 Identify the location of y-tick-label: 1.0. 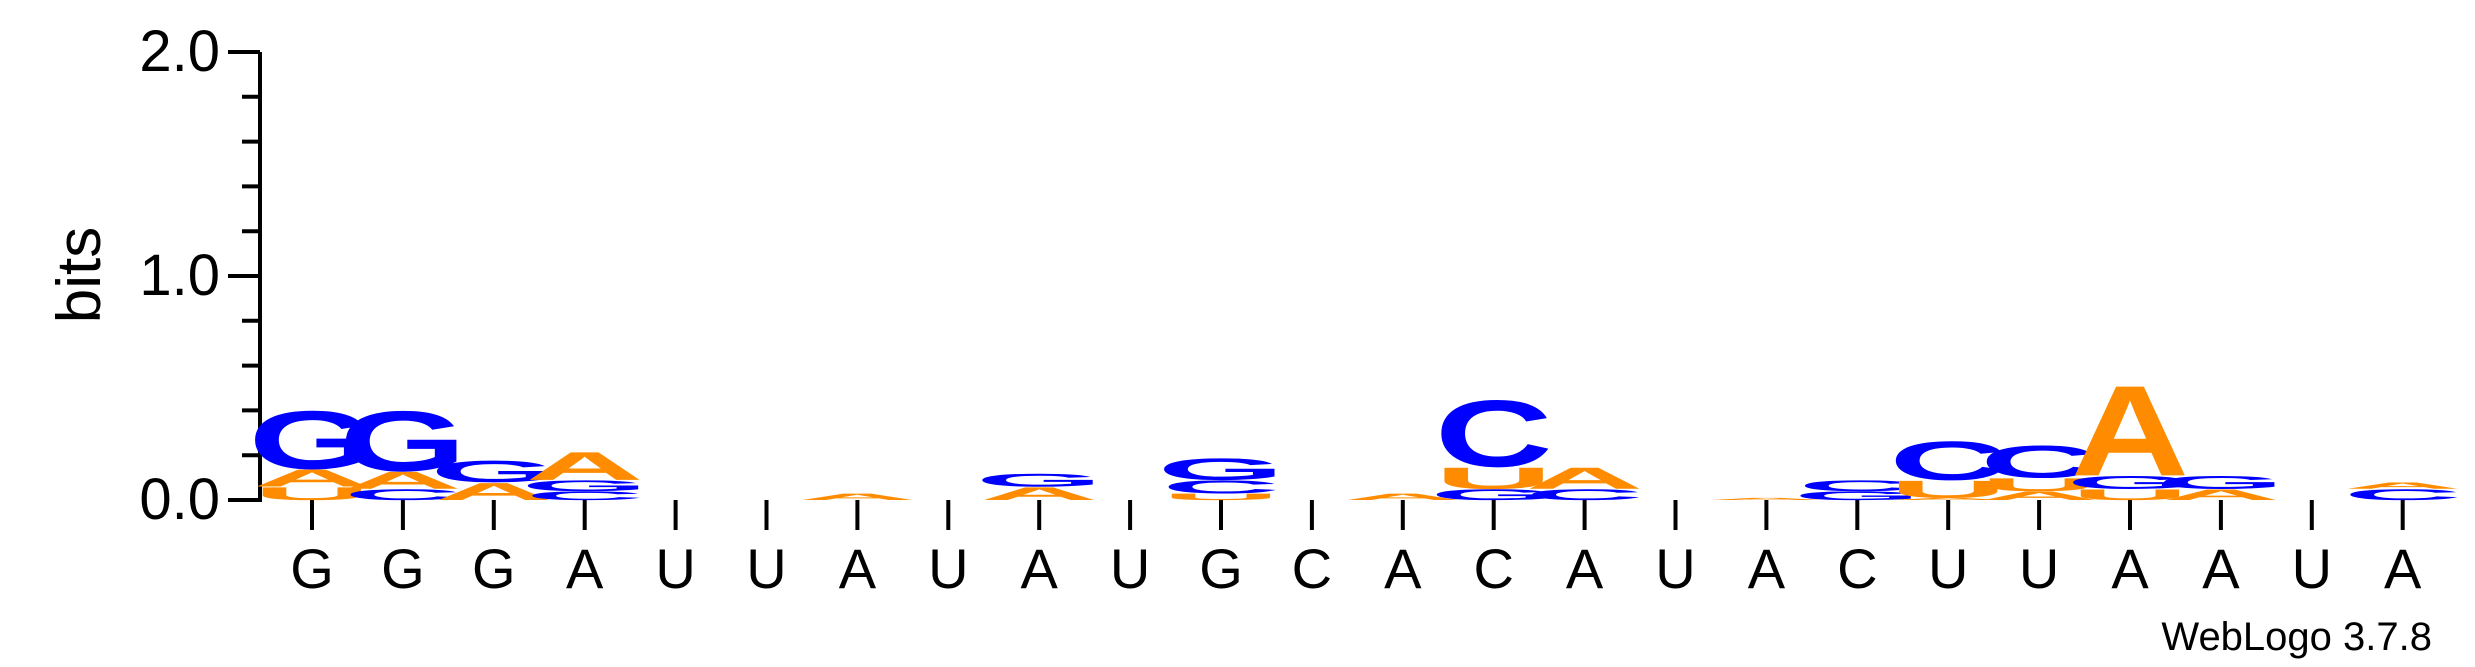
(179, 275).